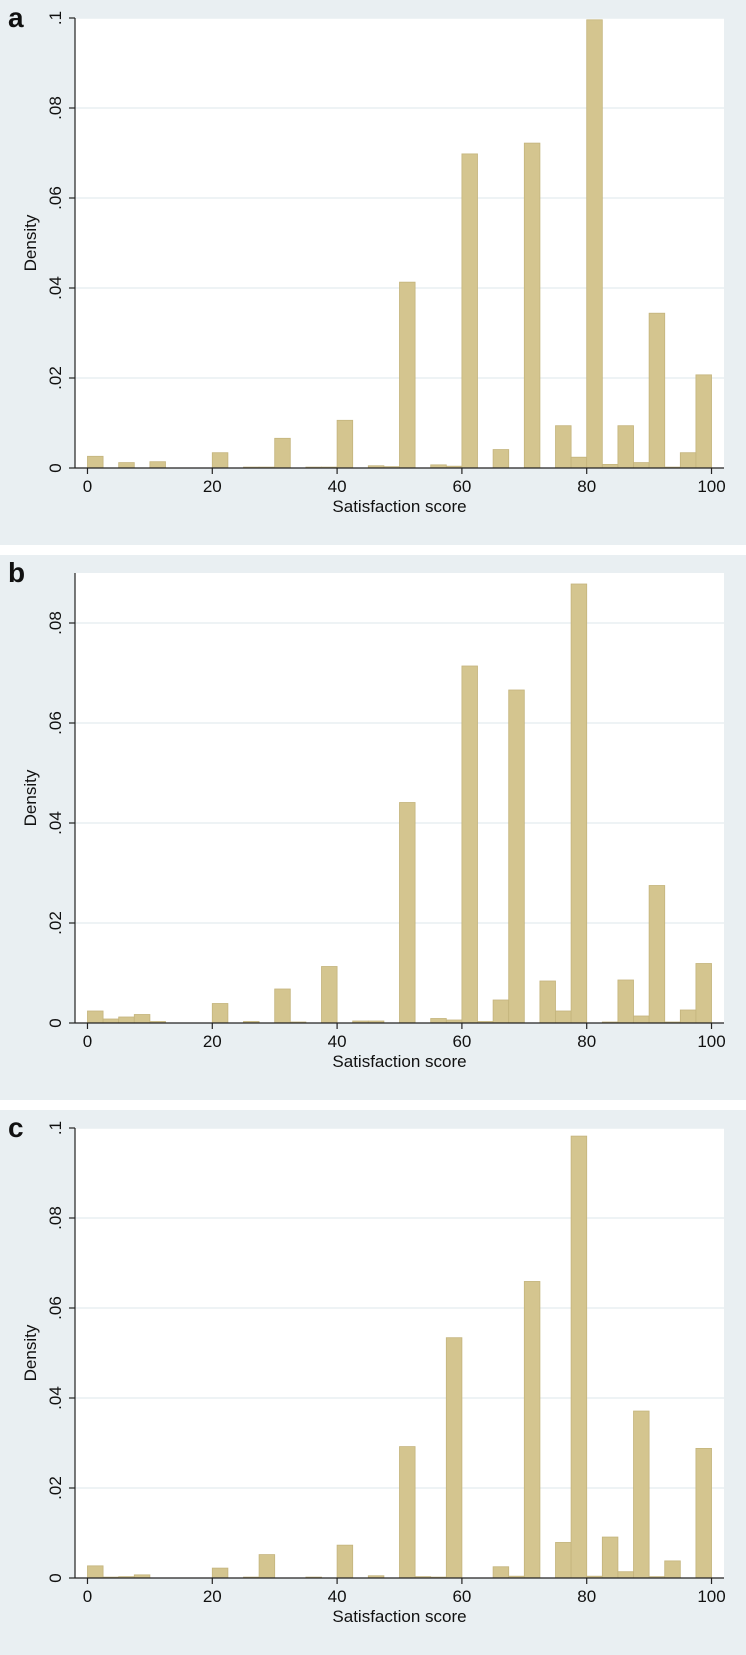 The image size is (746, 1655). Describe the element at coordinates (17, 572) in the screenshot. I see `panel-label-b: b` at that location.